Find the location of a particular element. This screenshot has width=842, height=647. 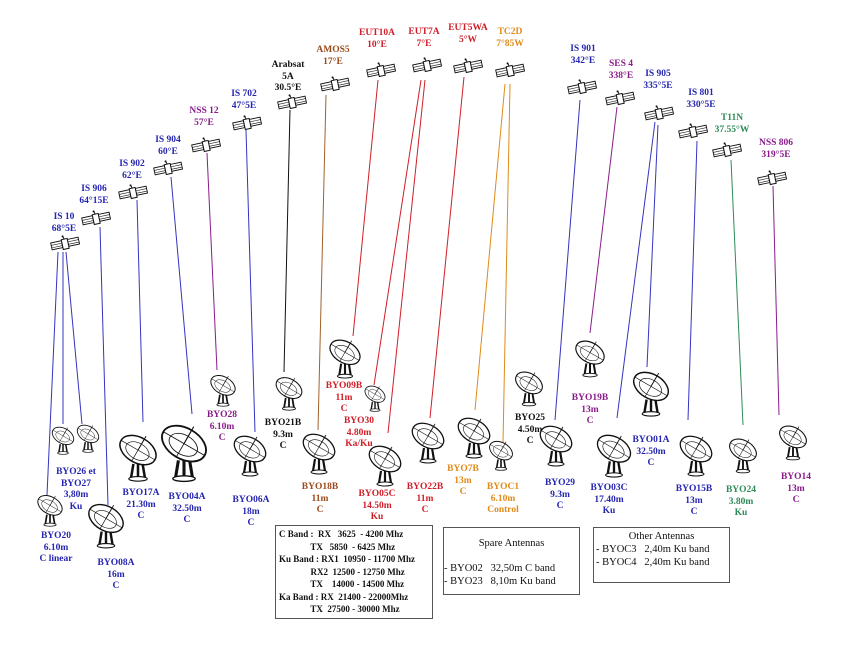

link-is902-byo17a is located at coordinates (140, 311).